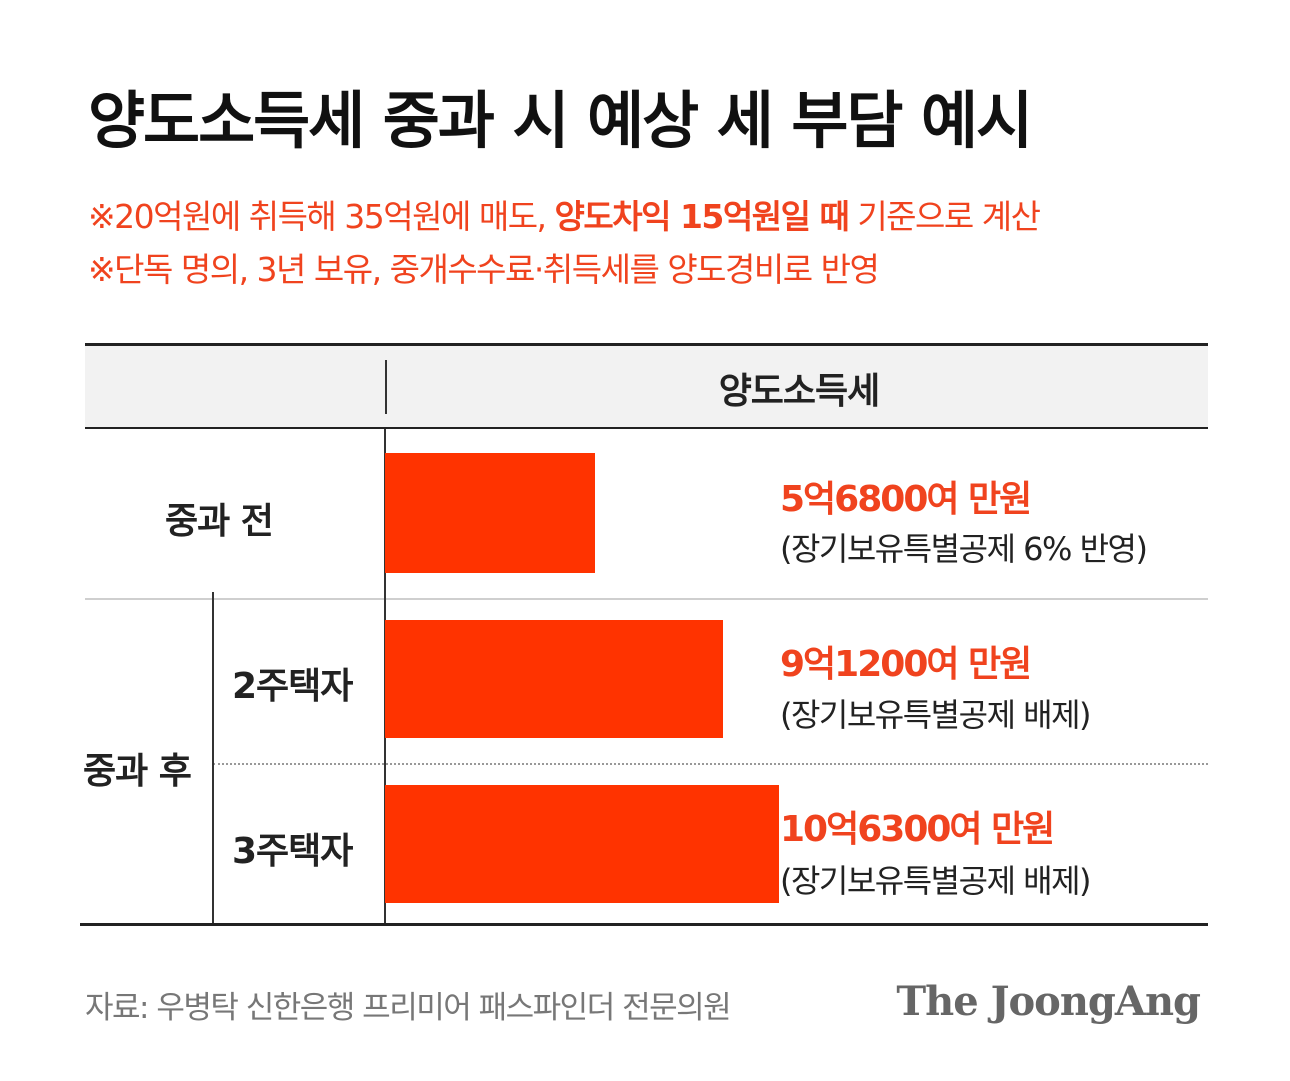 Image resolution: width=1290 pixels, height=1081 pixels. What do you see at coordinates (1048, 1001) in the screenshot?
I see `brand-logo: The JoongAng` at bounding box center [1048, 1001].